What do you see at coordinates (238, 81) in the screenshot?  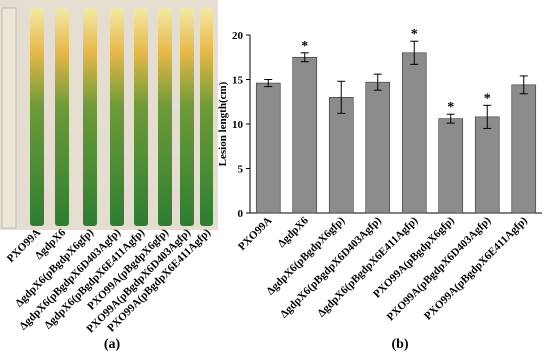 I see `y-tick-label: 15` at bounding box center [238, 81].